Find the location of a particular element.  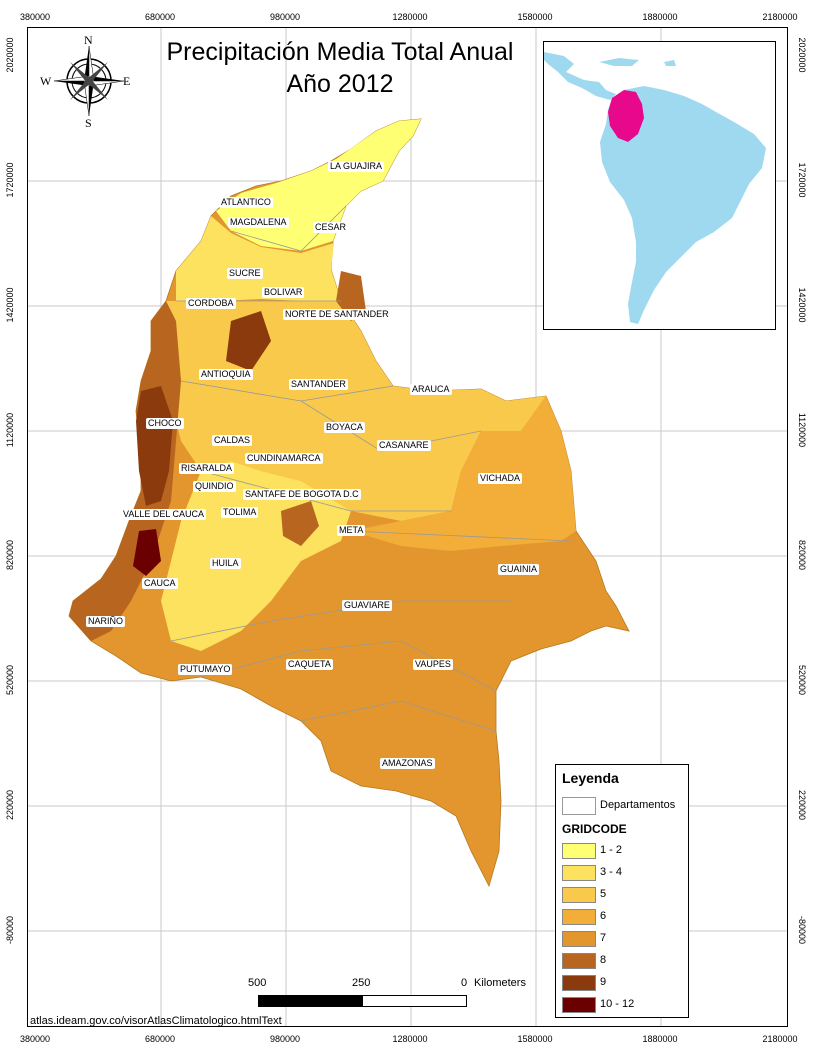

dept-label: NORTE DE SANTANDER is located at coordinates (337, 314).